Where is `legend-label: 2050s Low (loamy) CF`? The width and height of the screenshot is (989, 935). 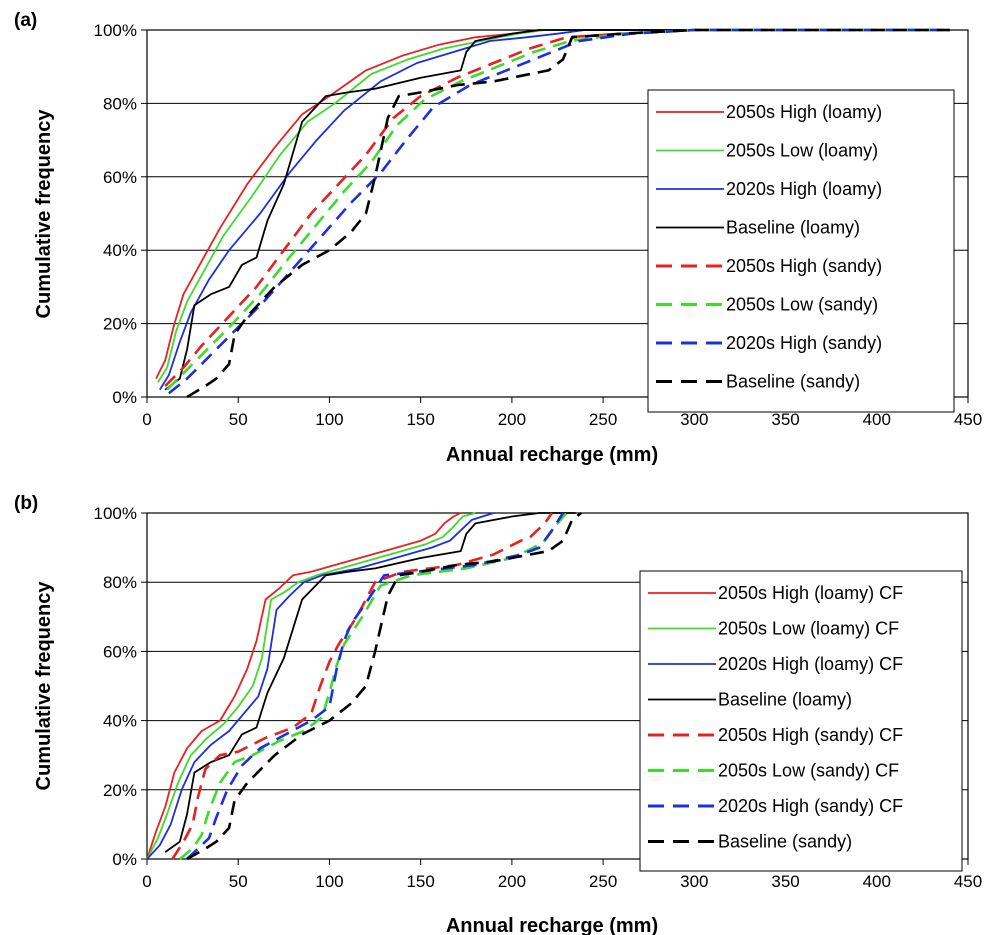
legend-label: 2050s Low (loamy) CF is located at coordinates (808, 629).